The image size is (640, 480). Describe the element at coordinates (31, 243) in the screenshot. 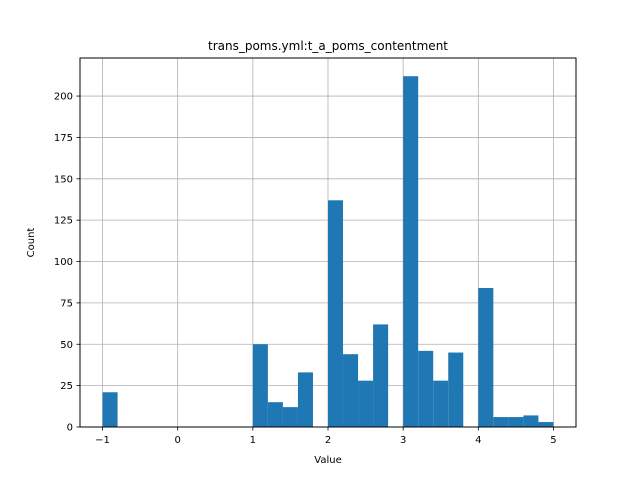

I see `y-axis-label: Count` at that location.